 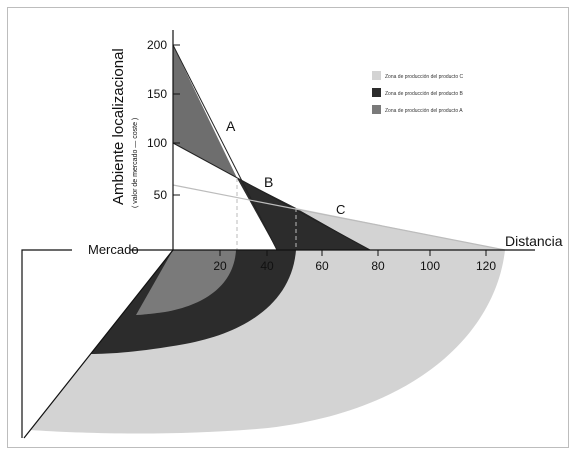 I want to click on y-tick-label: 150, so click(x=157, y=94).